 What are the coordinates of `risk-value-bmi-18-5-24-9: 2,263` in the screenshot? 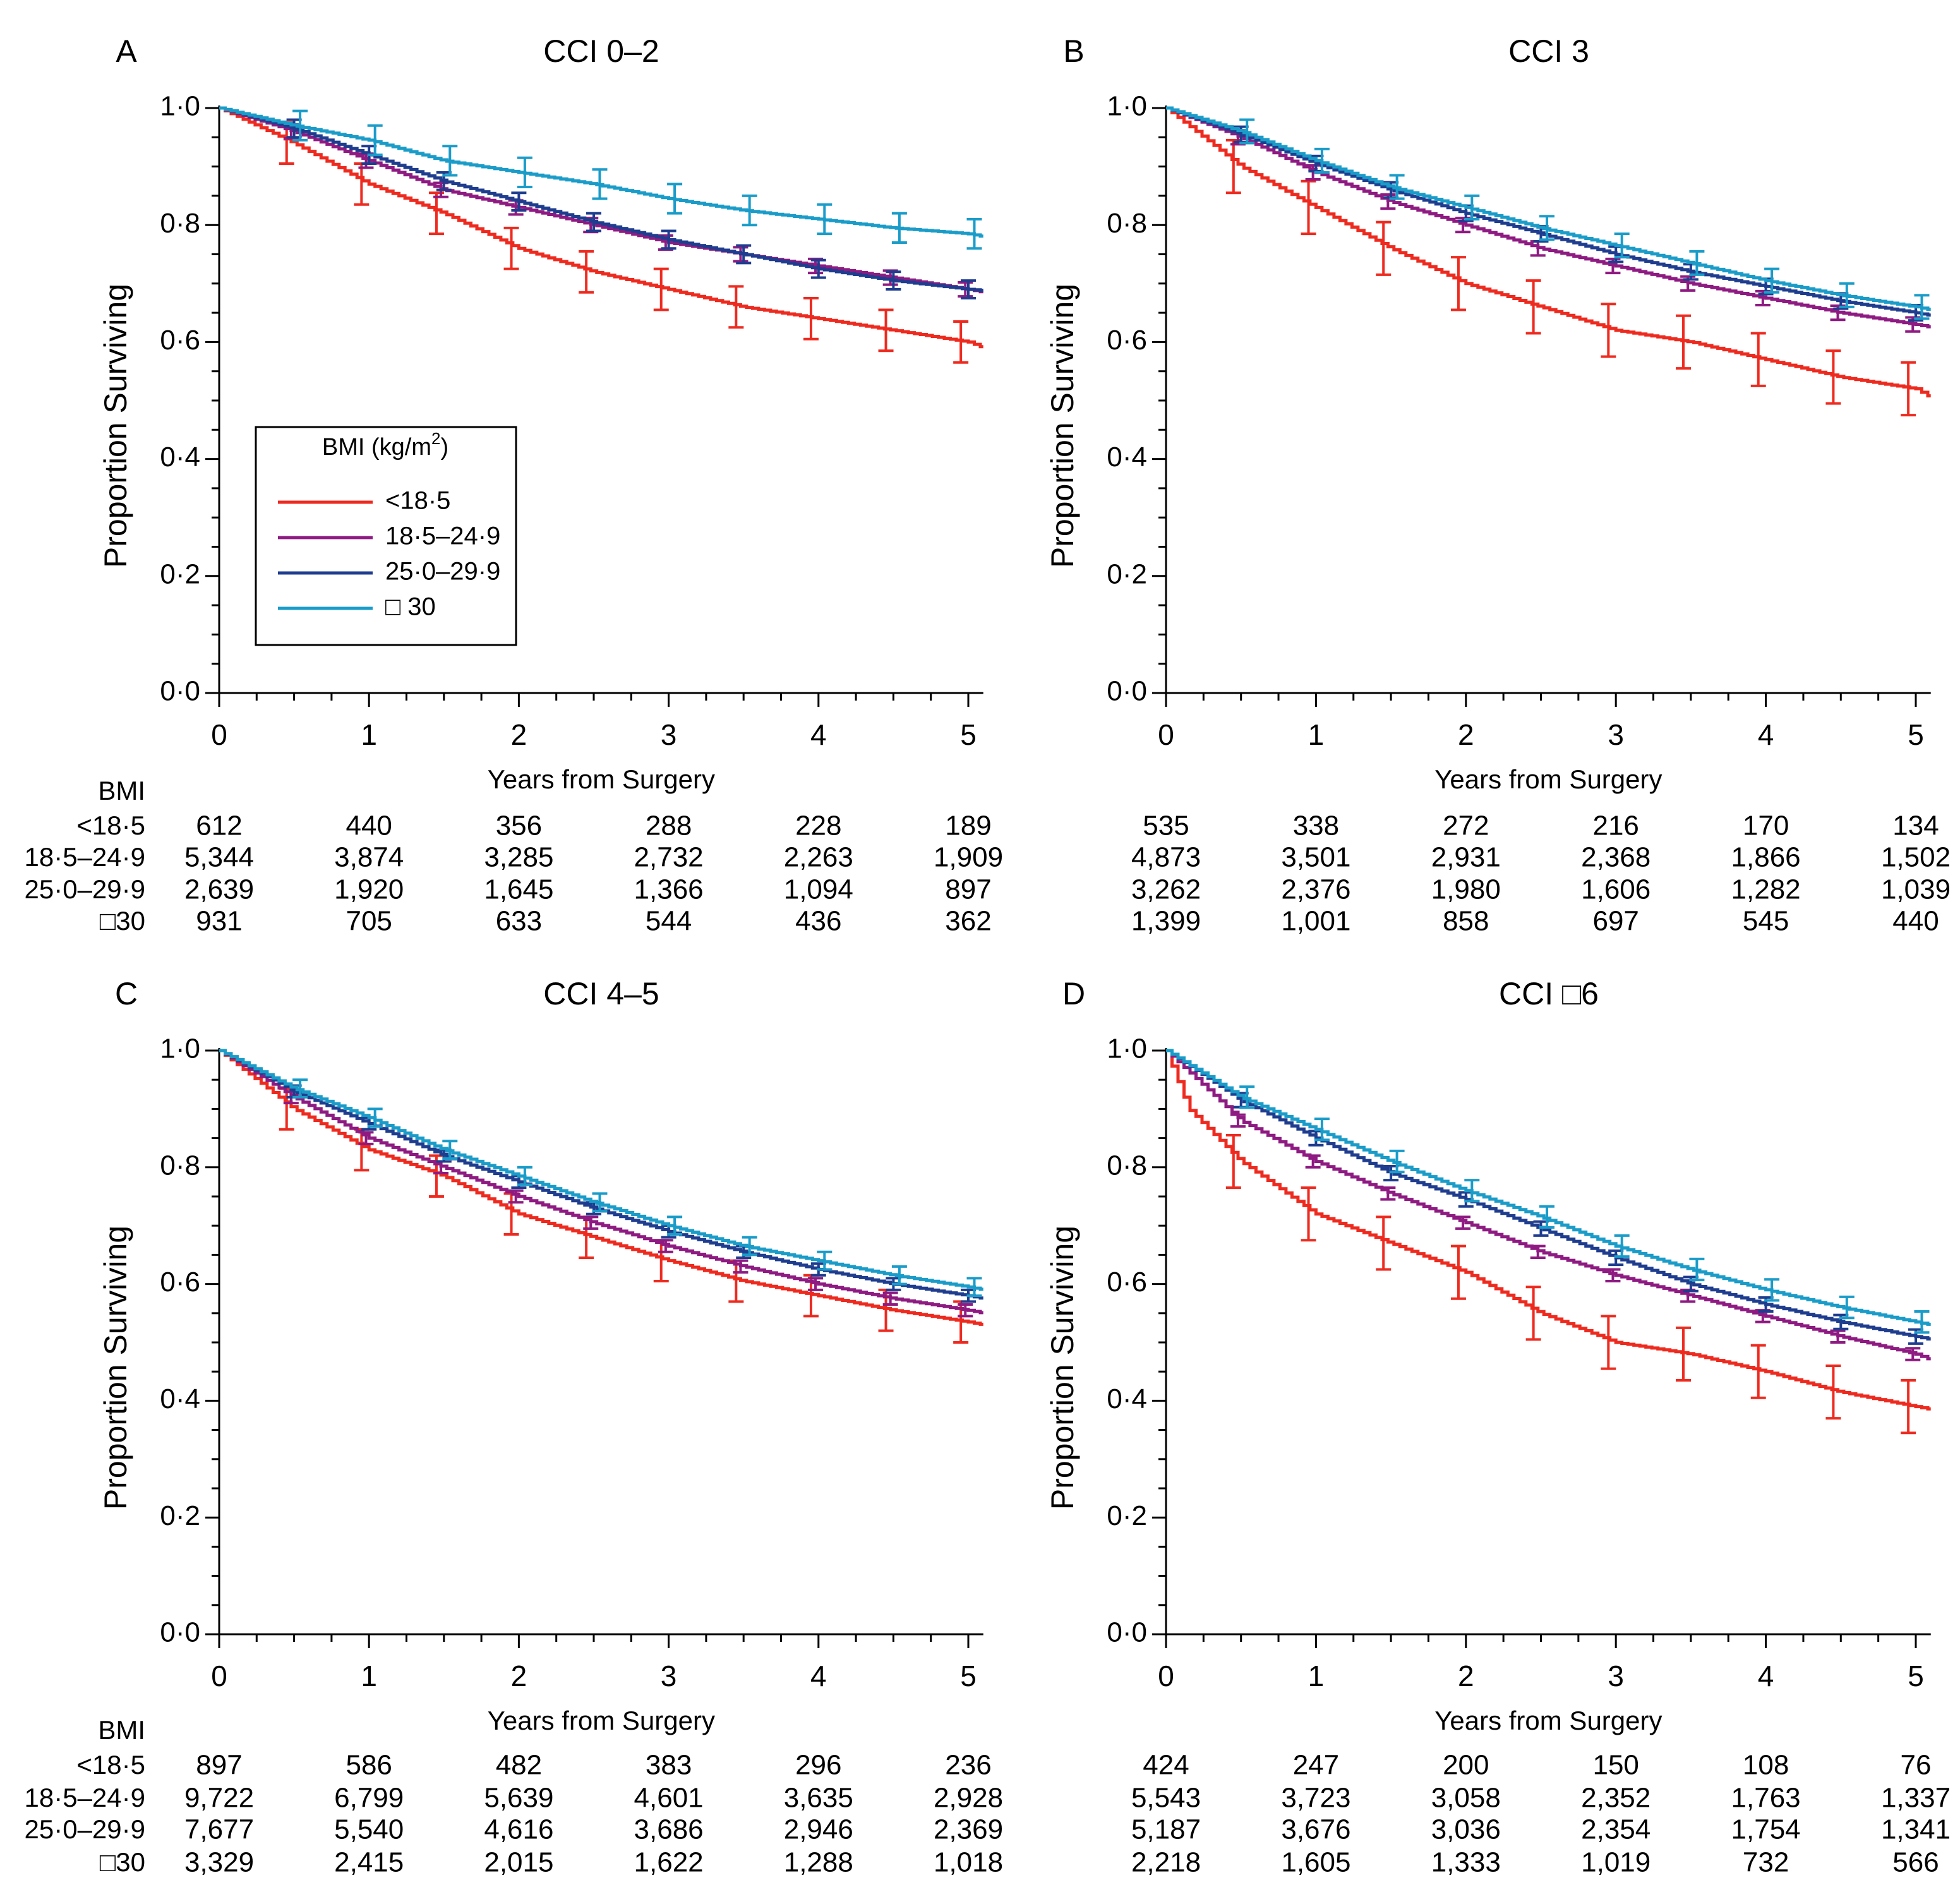 It's located at (818, 857).